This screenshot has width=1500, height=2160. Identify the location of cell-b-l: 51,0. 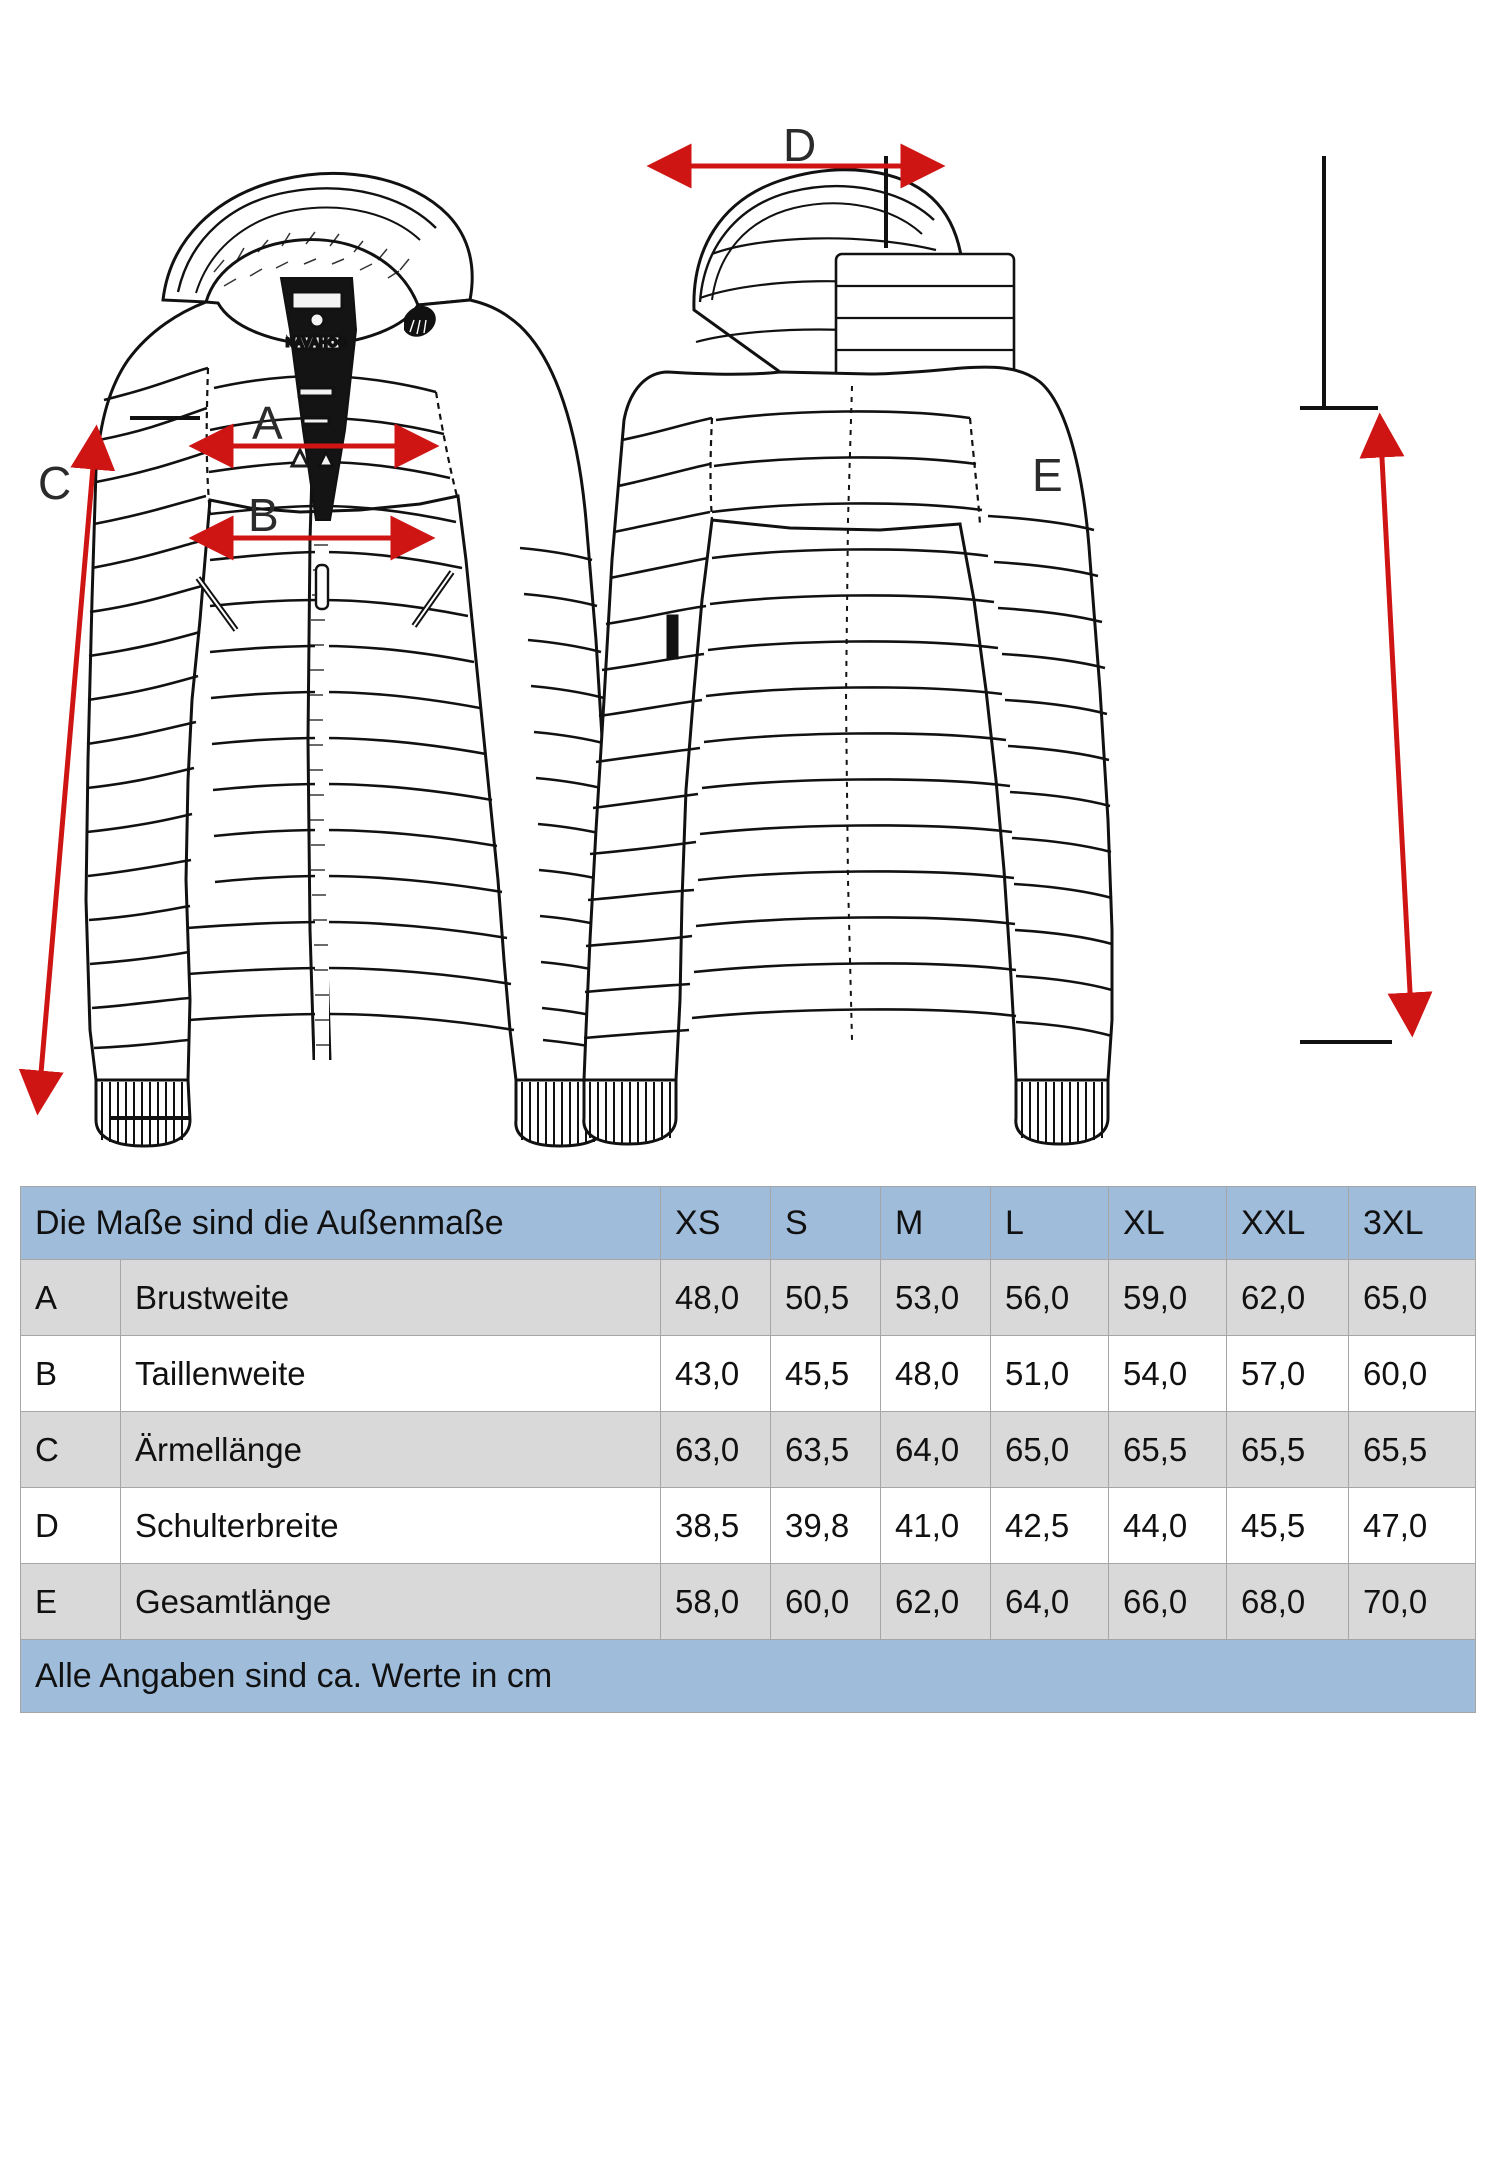
(1050, 1373).